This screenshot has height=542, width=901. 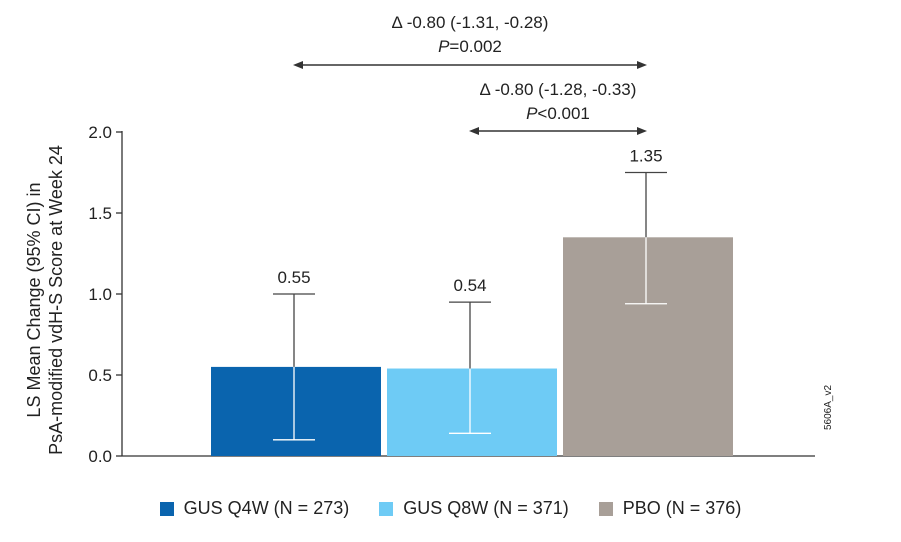 What do you see at coordinates (100, 213) in the screenshot?
I see `y-tick-label: 1.5` at bounding box center [100, 213].